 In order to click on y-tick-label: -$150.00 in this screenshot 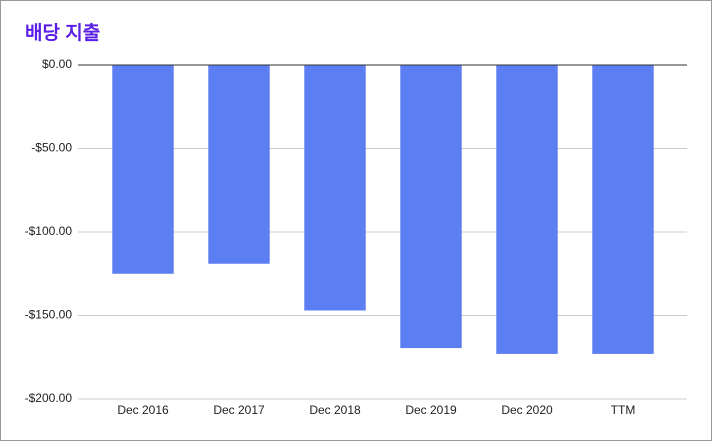, I will do `click(49, 315)`.